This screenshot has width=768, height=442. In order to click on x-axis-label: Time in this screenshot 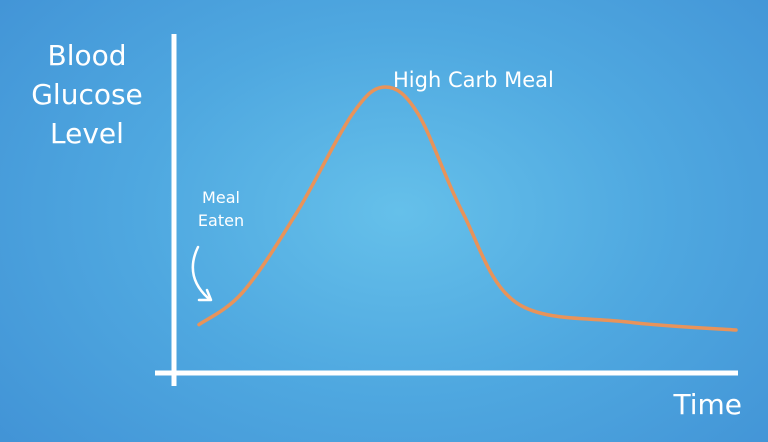, I will do `click(707, 404)`.